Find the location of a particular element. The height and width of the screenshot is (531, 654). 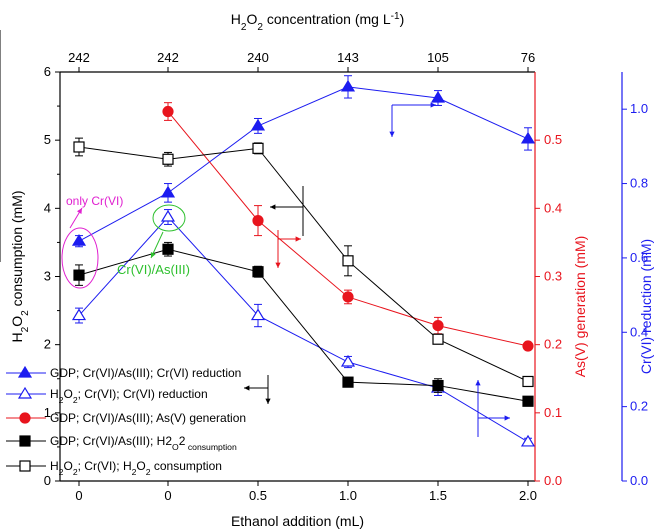

left-tick-label: 1 is located at coordinates (47, 412).